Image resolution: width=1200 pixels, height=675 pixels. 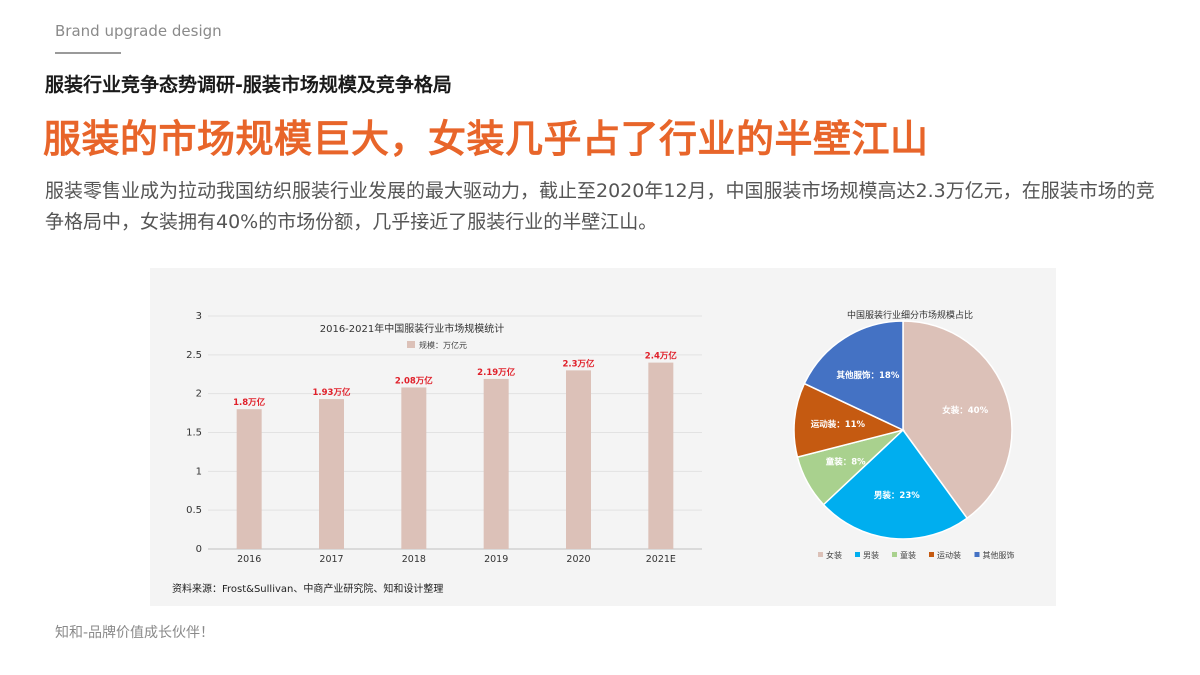 What do you see at coordinates (661, 356) in the screenshot?
I see `bar-data-label: 2.4万亿` at bounding box center [661, 356].